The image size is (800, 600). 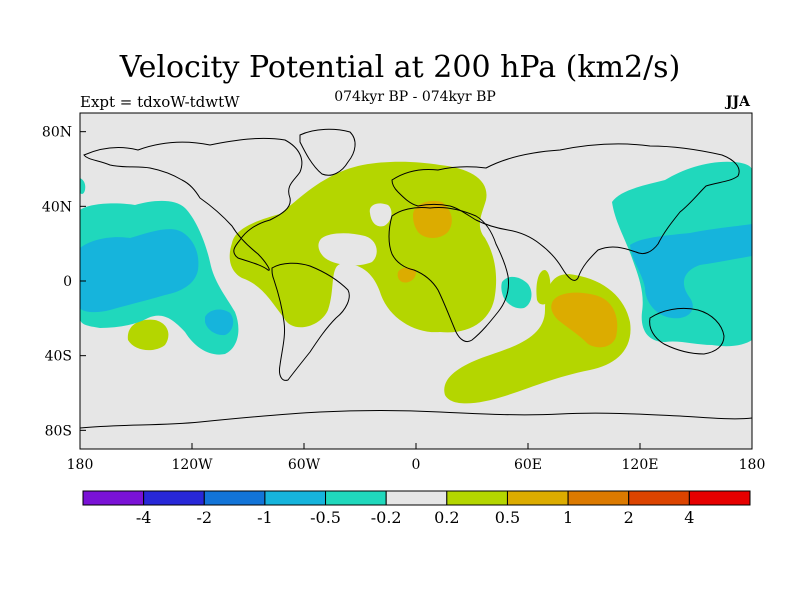 I want to click on lat-tick-label: 80N, so click(x=57, y=133).